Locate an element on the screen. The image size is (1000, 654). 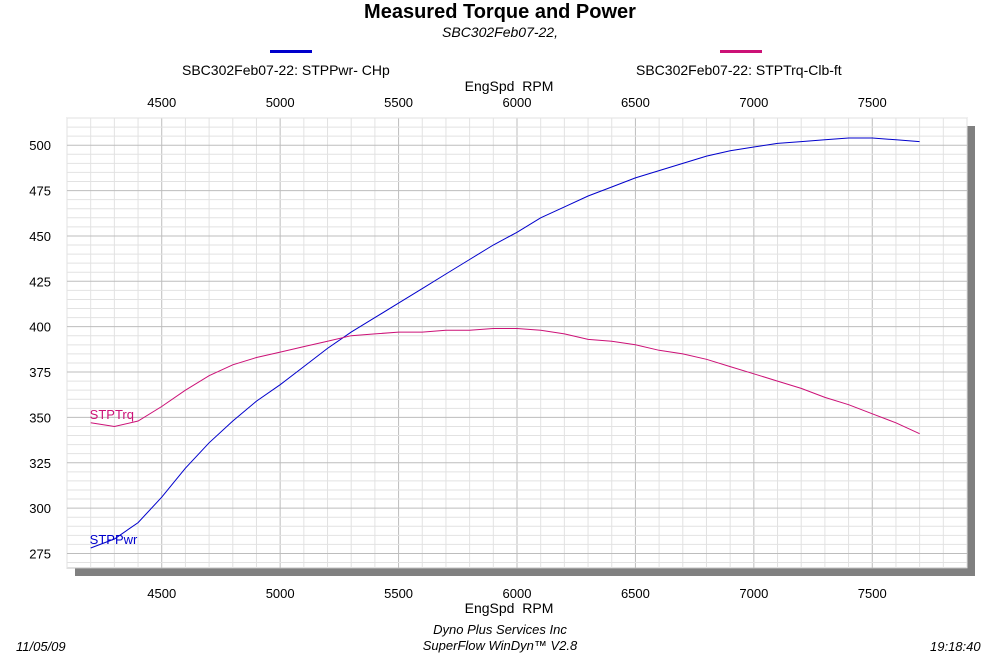
chart-subtitle: SBC302Feb07-22, is located at coordinates (500, 32).